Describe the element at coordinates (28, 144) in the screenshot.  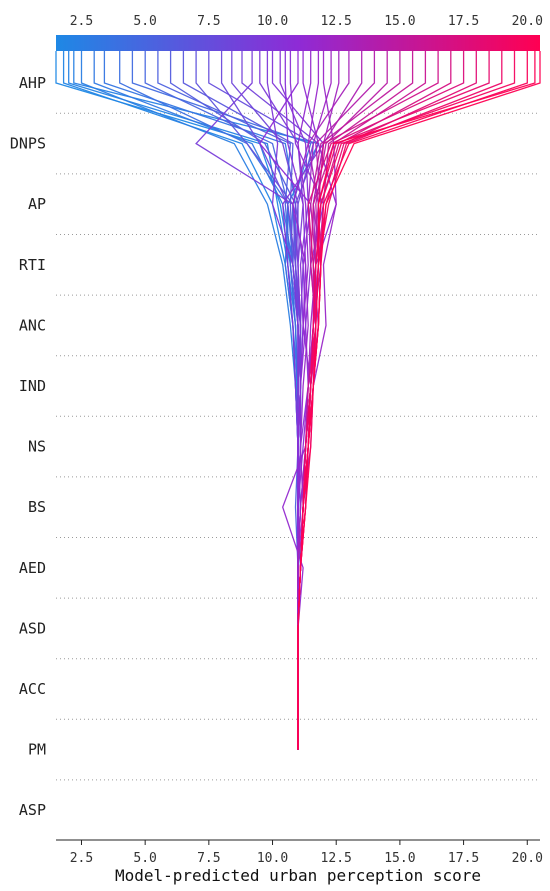
I see `feature-label: DNPS` at that location.